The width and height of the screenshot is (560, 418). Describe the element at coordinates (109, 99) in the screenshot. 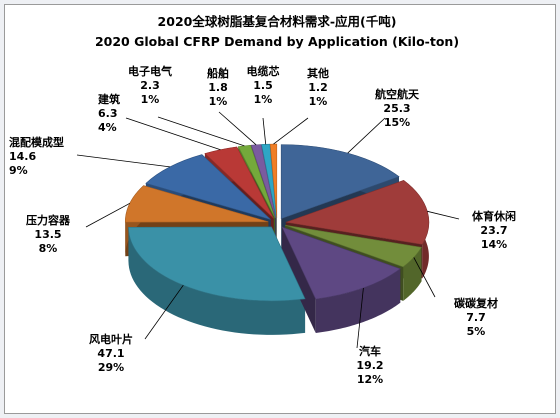

I see `slice-category-label: 建筑` at that location.